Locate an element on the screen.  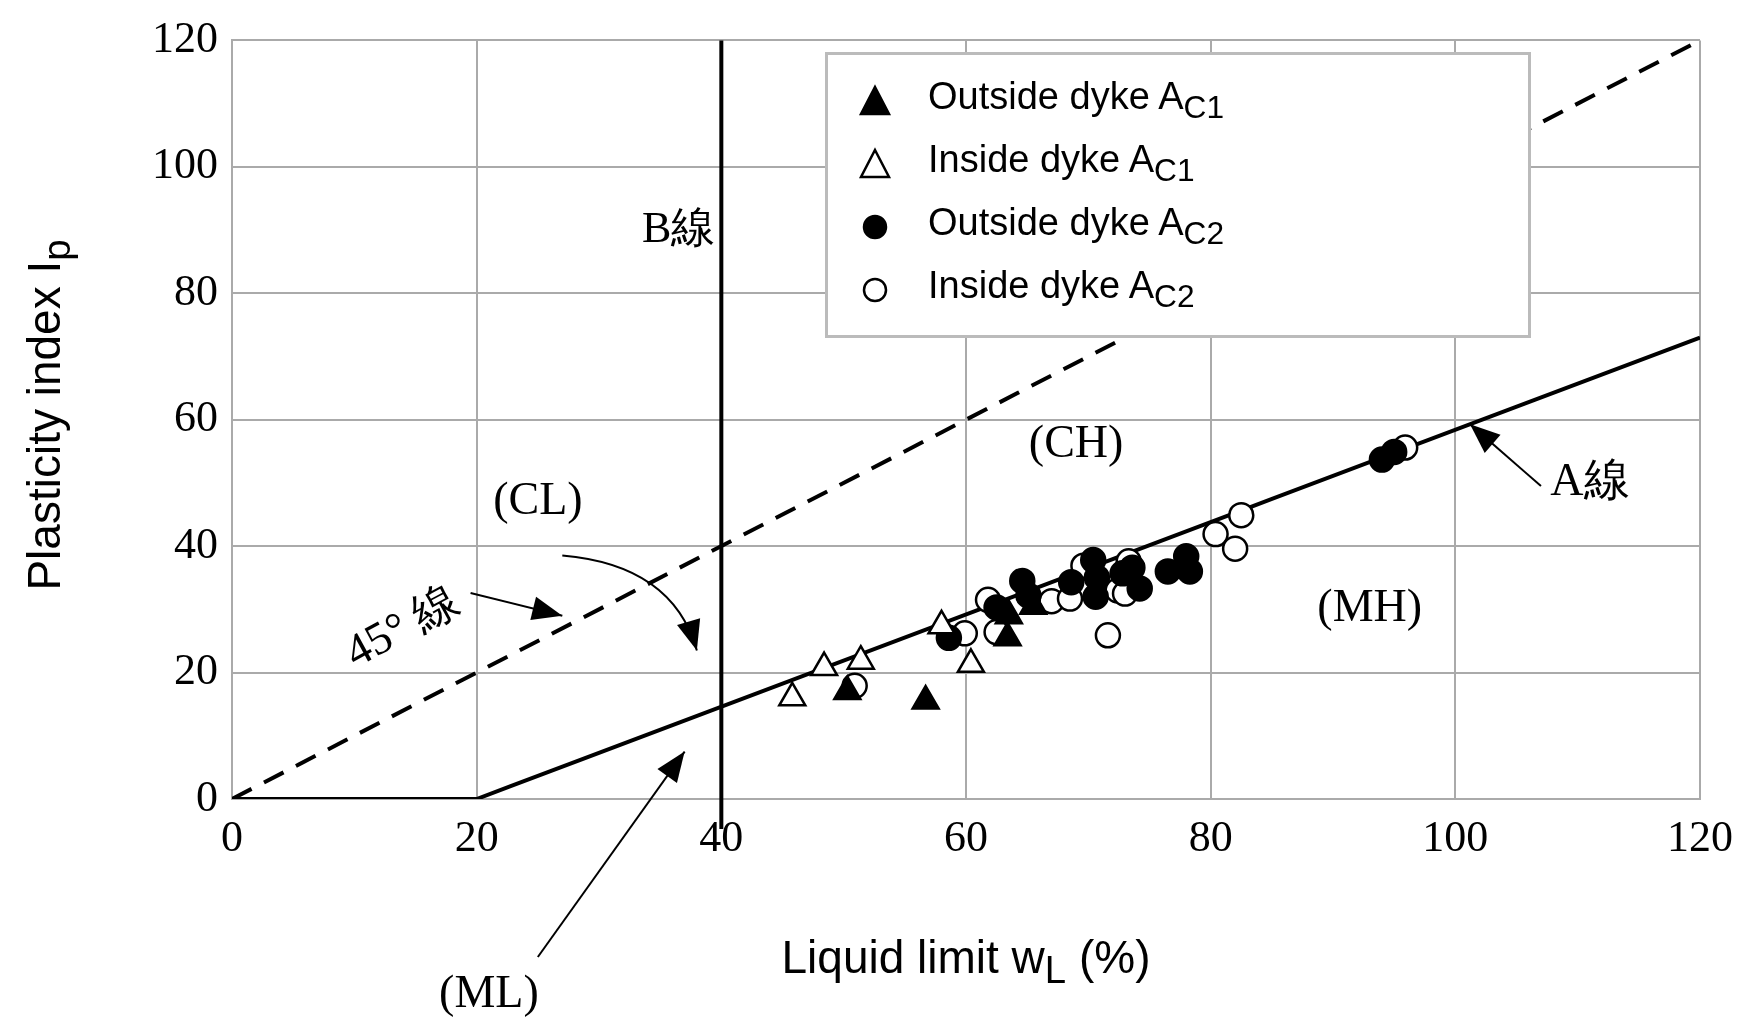
x-axis-title: Liquid limit w$_{L}$ (%) is located at coordinates (966, 961).